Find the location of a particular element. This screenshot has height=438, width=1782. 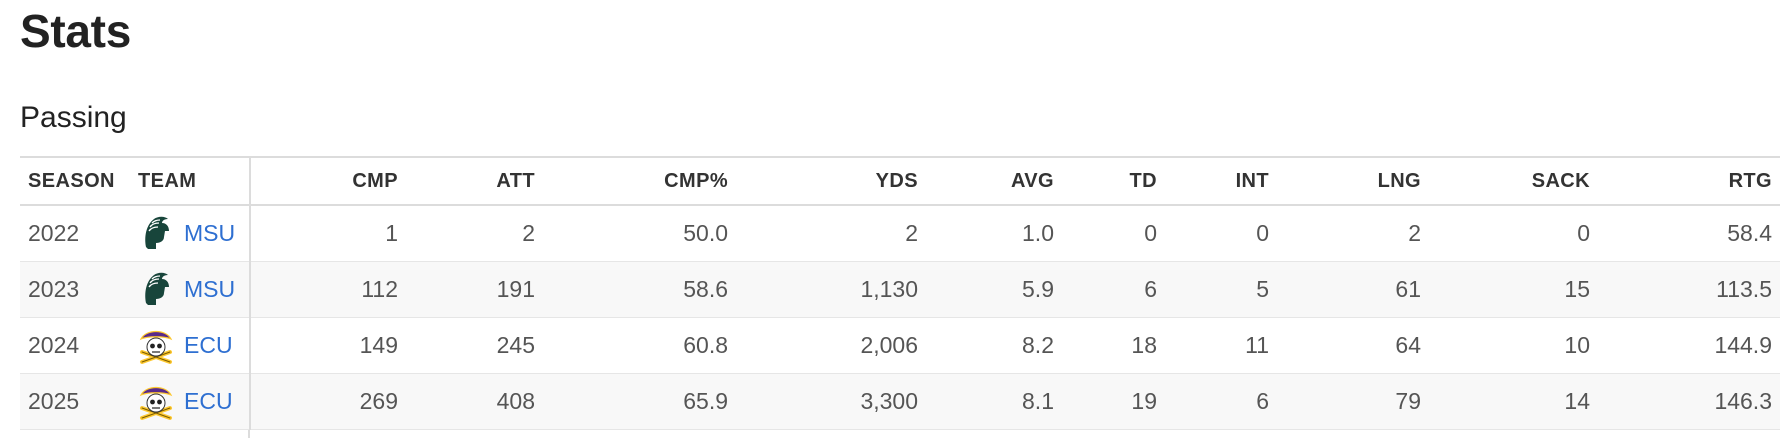

section-title-passing: Passing is located at coordinates (73, 117).